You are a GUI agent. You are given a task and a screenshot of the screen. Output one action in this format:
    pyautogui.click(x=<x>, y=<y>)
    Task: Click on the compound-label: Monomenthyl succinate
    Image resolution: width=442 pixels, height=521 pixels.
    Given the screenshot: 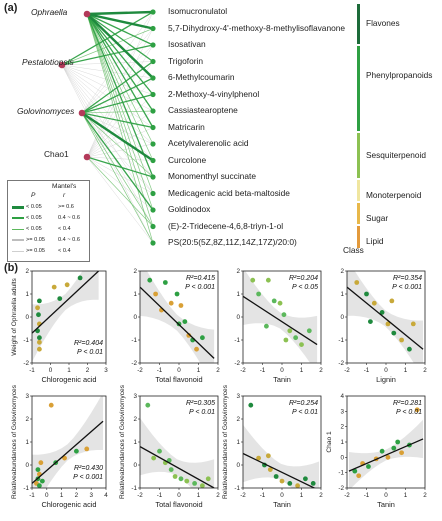 What is the action you would take?
    pyautogui.click(x=212, y=176)
    